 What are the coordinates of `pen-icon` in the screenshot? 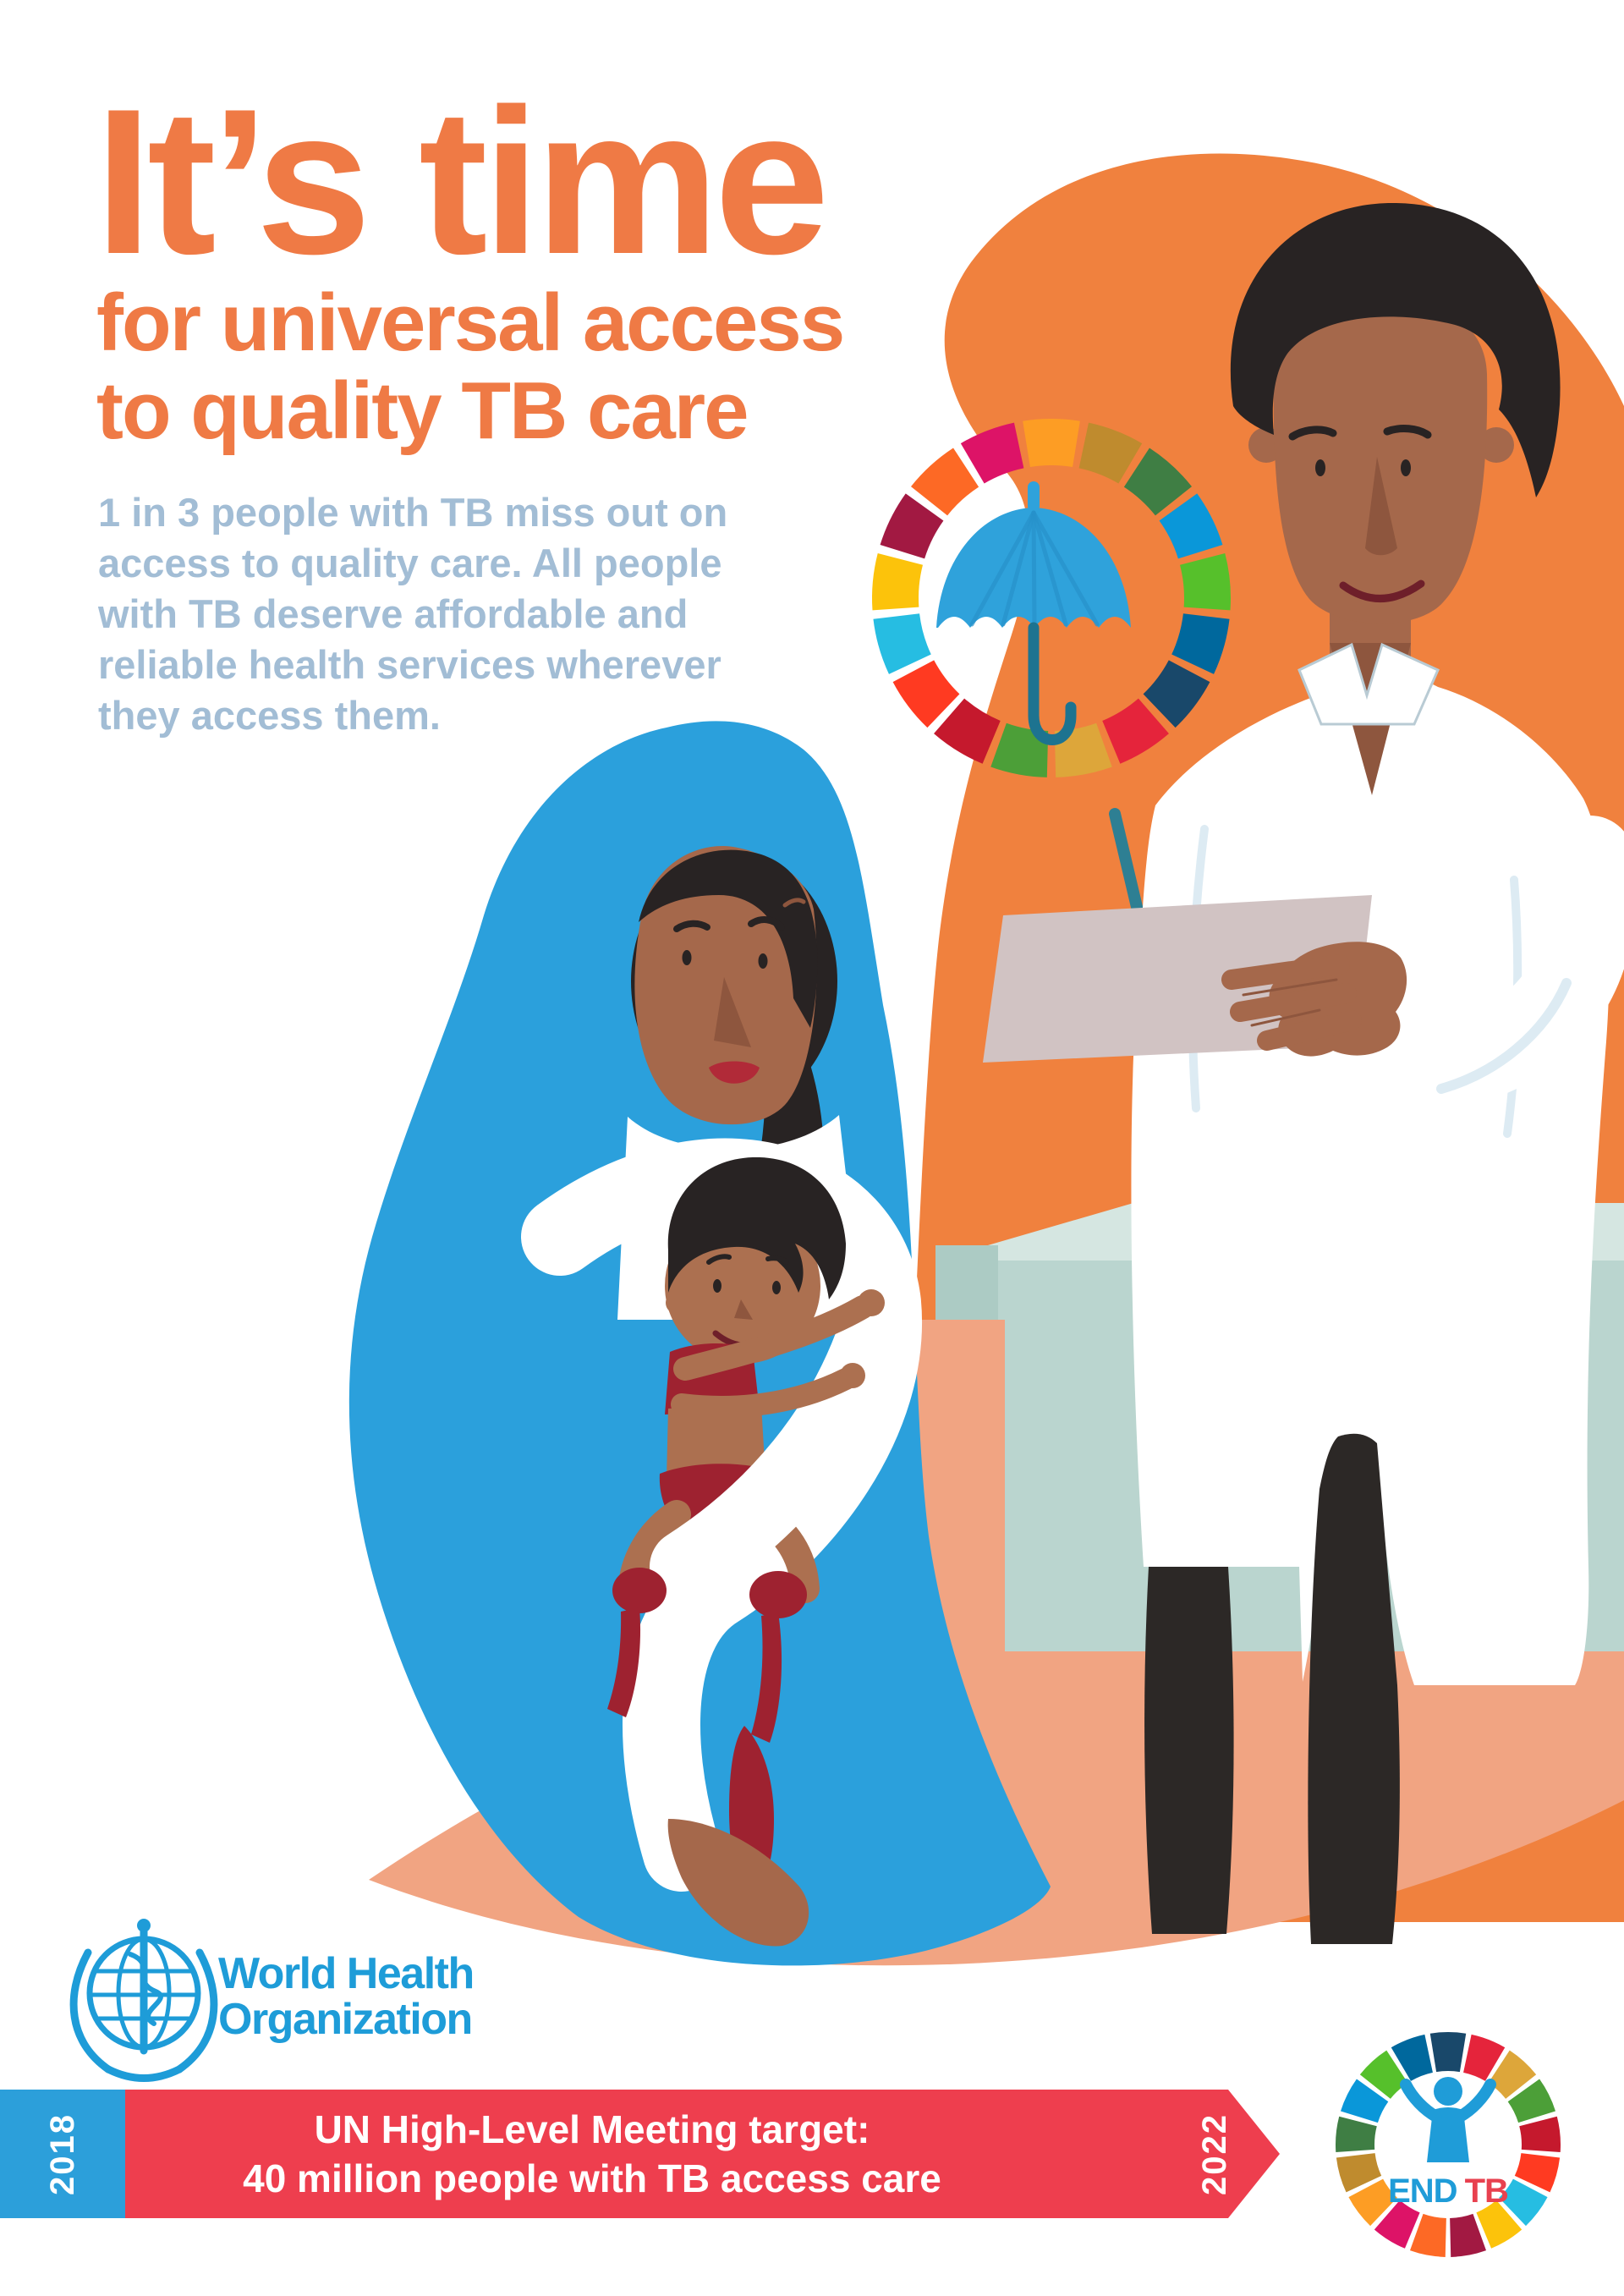 It's located at (1126, 860).